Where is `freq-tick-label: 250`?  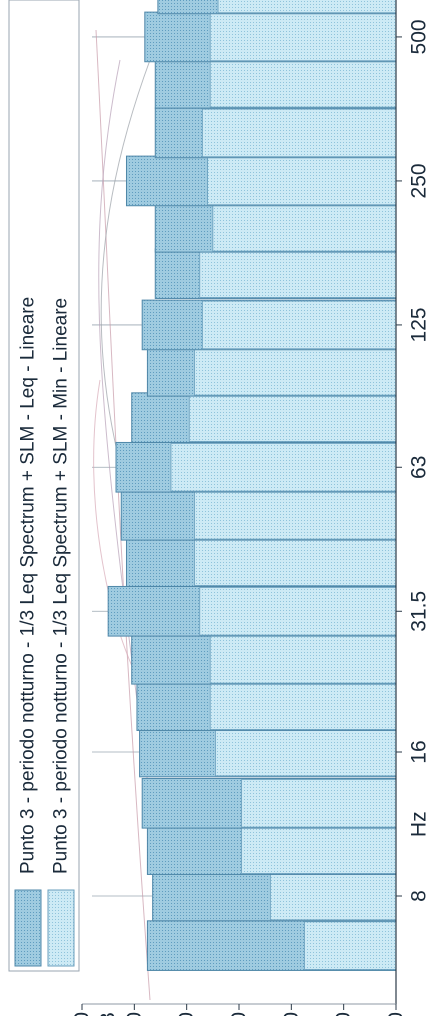
freq-tick-label: 250 is located at coordinates (419, 180).